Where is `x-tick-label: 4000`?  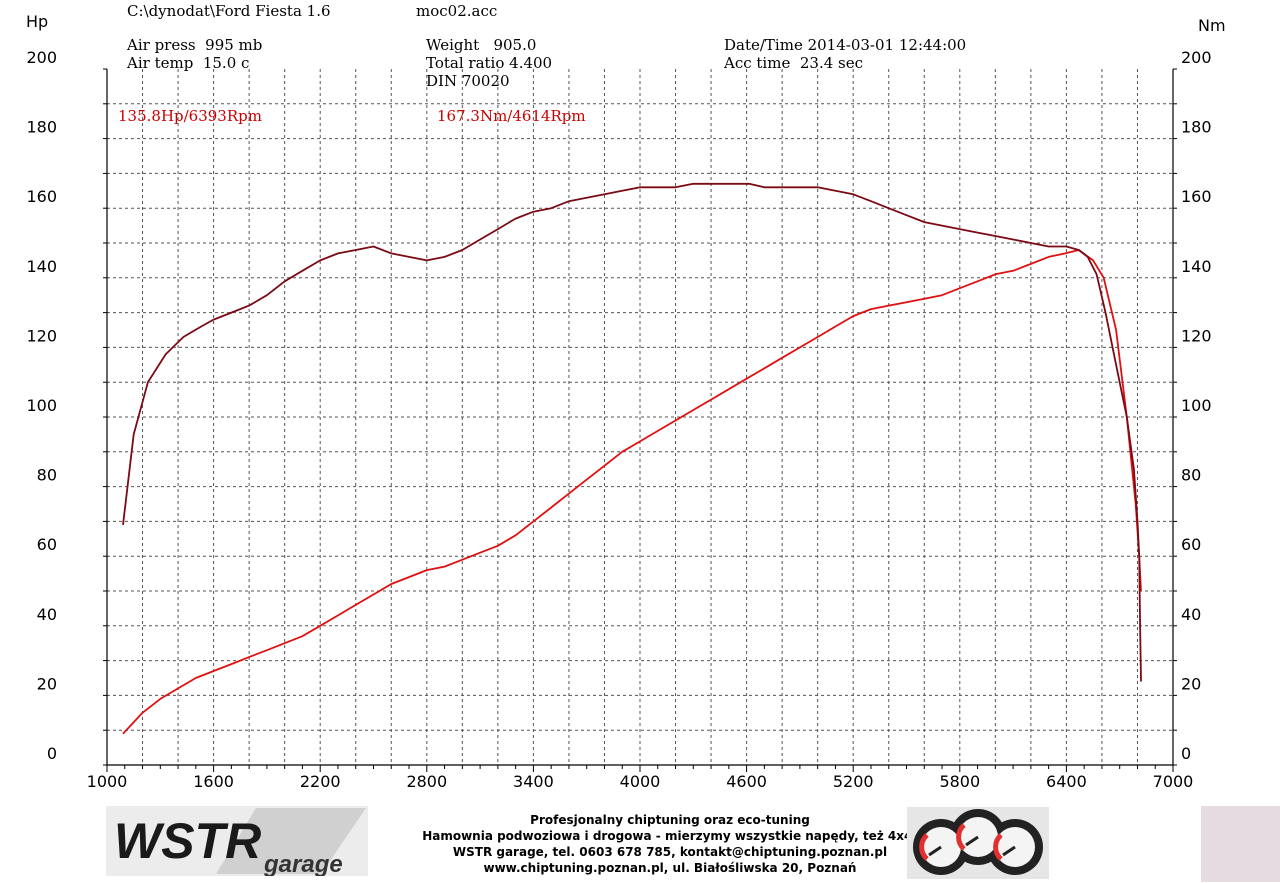
x-tick-label: 4000 is located at coordinates (640, 781).